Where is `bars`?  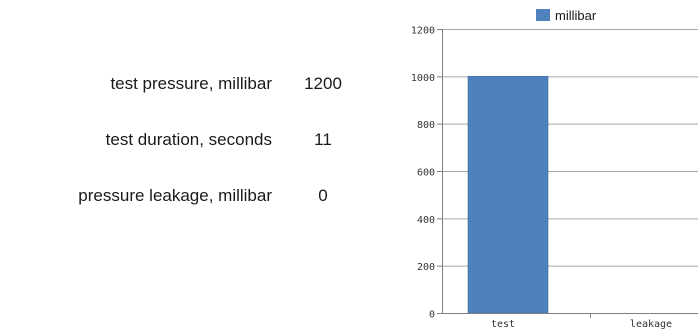 bars is located at coordinates (508, 195).